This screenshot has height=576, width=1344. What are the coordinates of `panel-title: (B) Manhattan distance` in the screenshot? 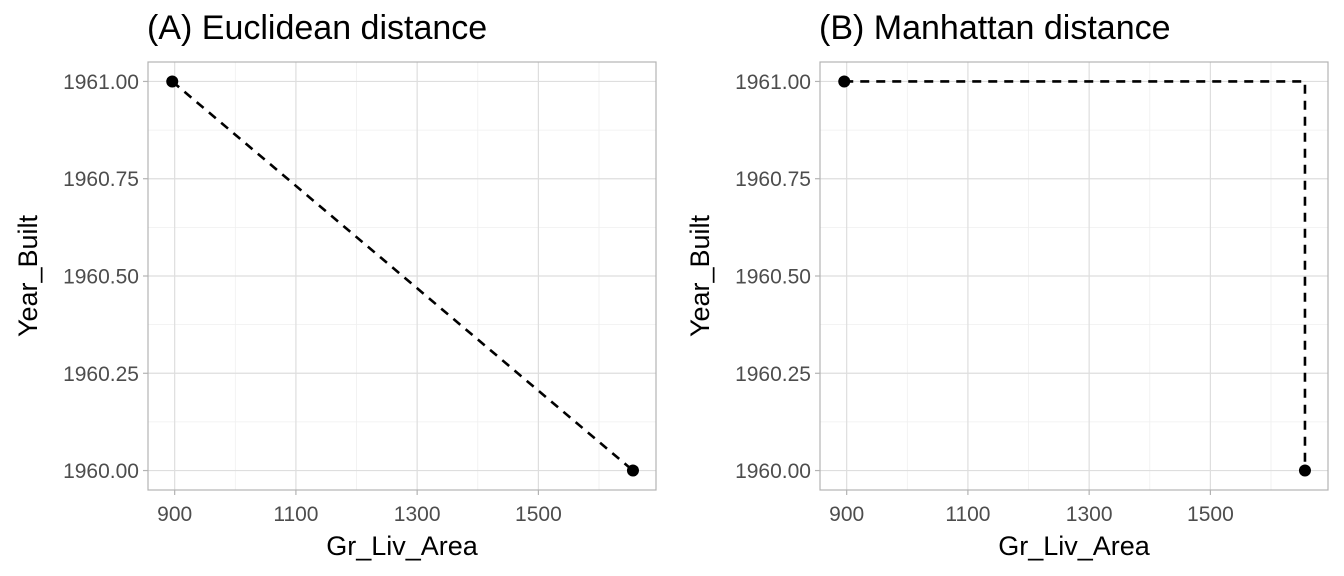 It's located at (995, 28).